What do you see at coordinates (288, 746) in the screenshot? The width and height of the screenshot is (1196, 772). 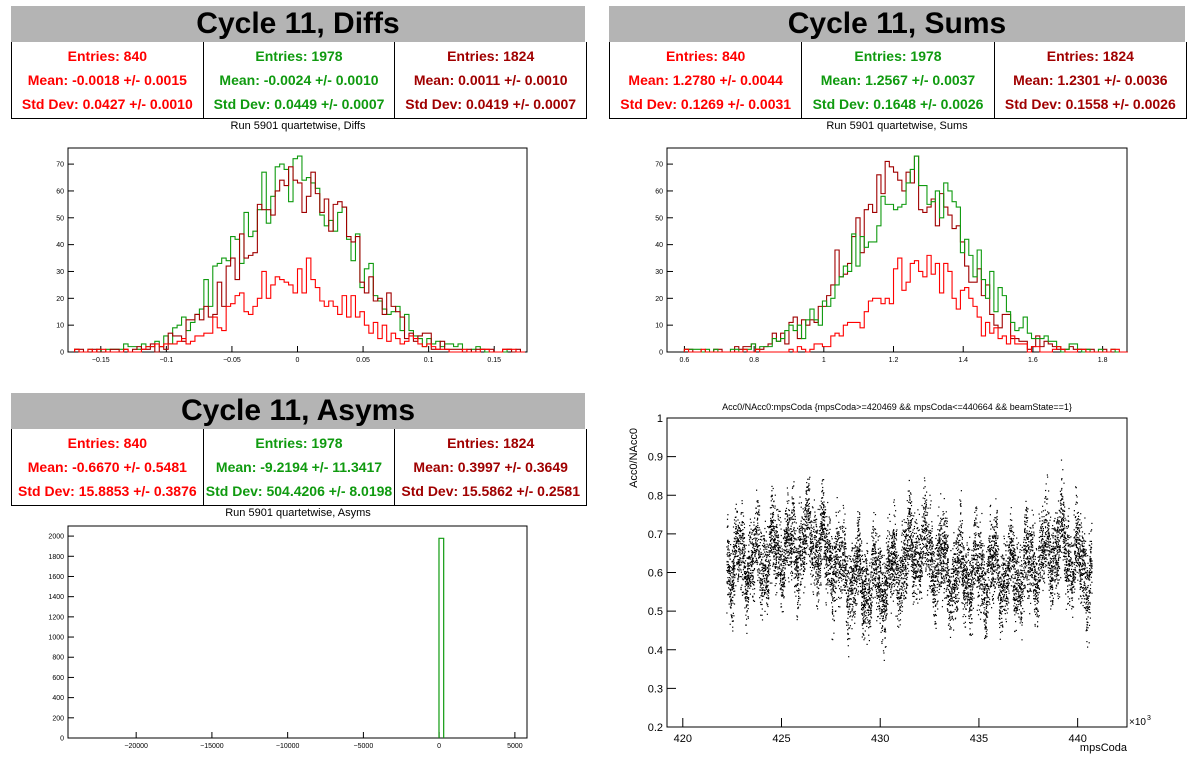 I see `x-tick-label: −10000` at bounding box center [288, 746].